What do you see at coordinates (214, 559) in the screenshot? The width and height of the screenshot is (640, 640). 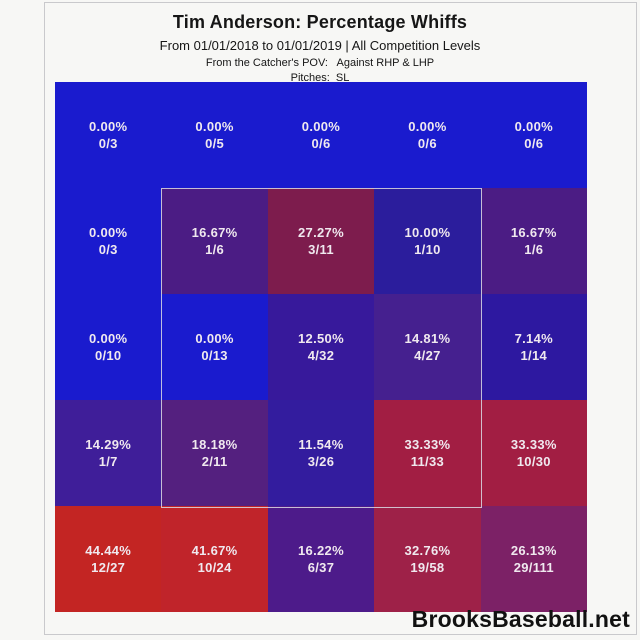 I see `heatmap-cell: 41.67% 10/24` at bounding box center [214, 559].